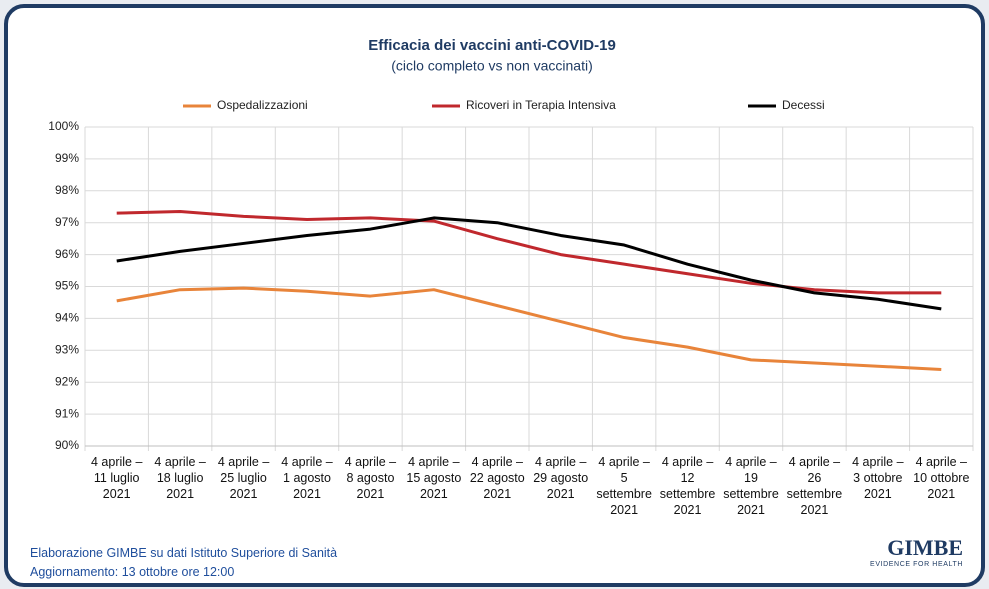  What do you see at coordinates (497, 478) in the screenshot?
I see `x-tick-label: 4 aprile – 22 agosto 2021` at bounding box center [497, 478].